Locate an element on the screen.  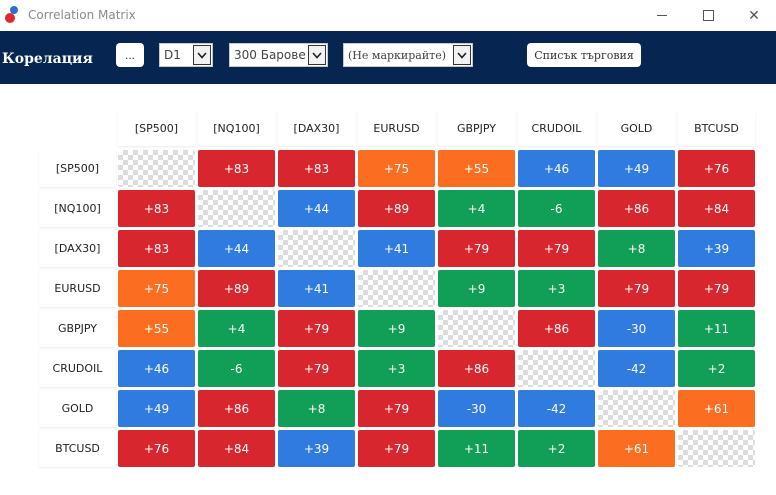
marking-select: (Не маркирайте) is located at coordinates (408, 55).